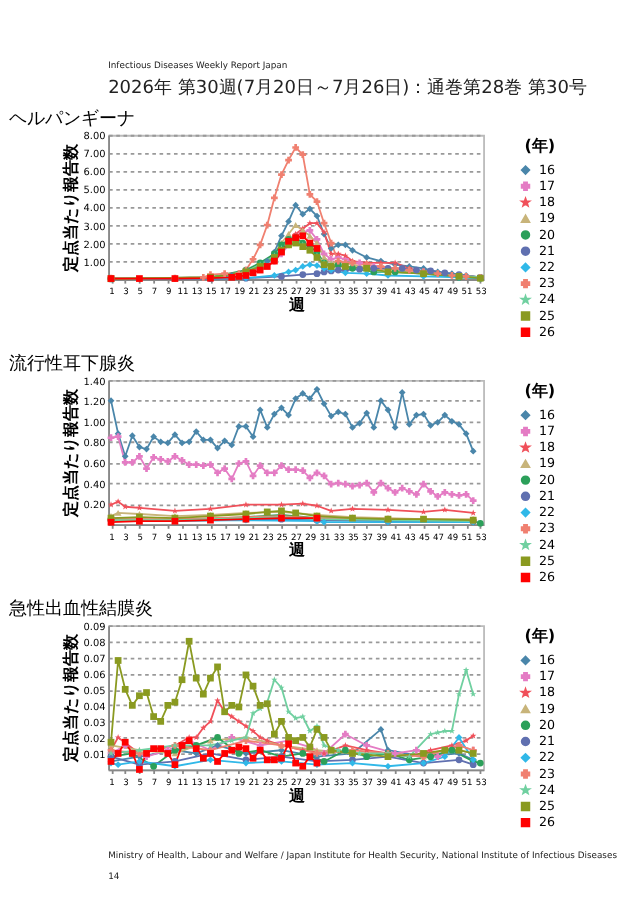  What do you see at coordinates (71, 119) in the screenshot?
I see `chart-title: ヘルパンギーナ` at bounding box center [71, 119].